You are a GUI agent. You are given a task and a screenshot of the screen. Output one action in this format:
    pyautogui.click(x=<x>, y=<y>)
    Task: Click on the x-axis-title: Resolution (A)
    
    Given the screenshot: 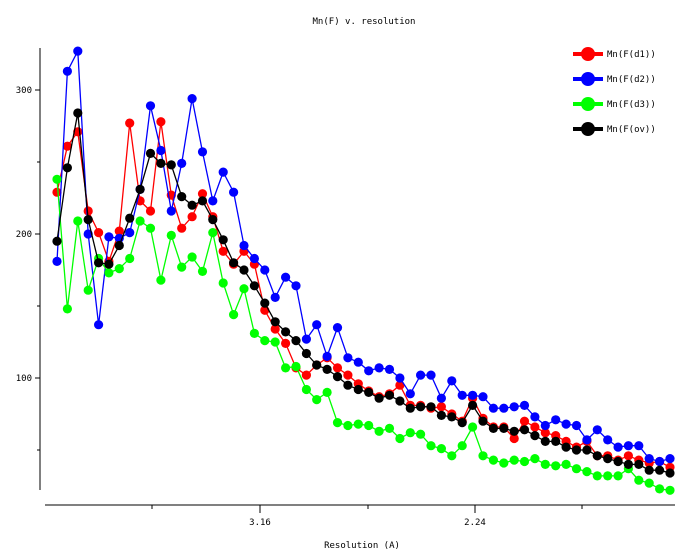 What is the action you would take?
    pyautogui.click(x=362, y=546)
    